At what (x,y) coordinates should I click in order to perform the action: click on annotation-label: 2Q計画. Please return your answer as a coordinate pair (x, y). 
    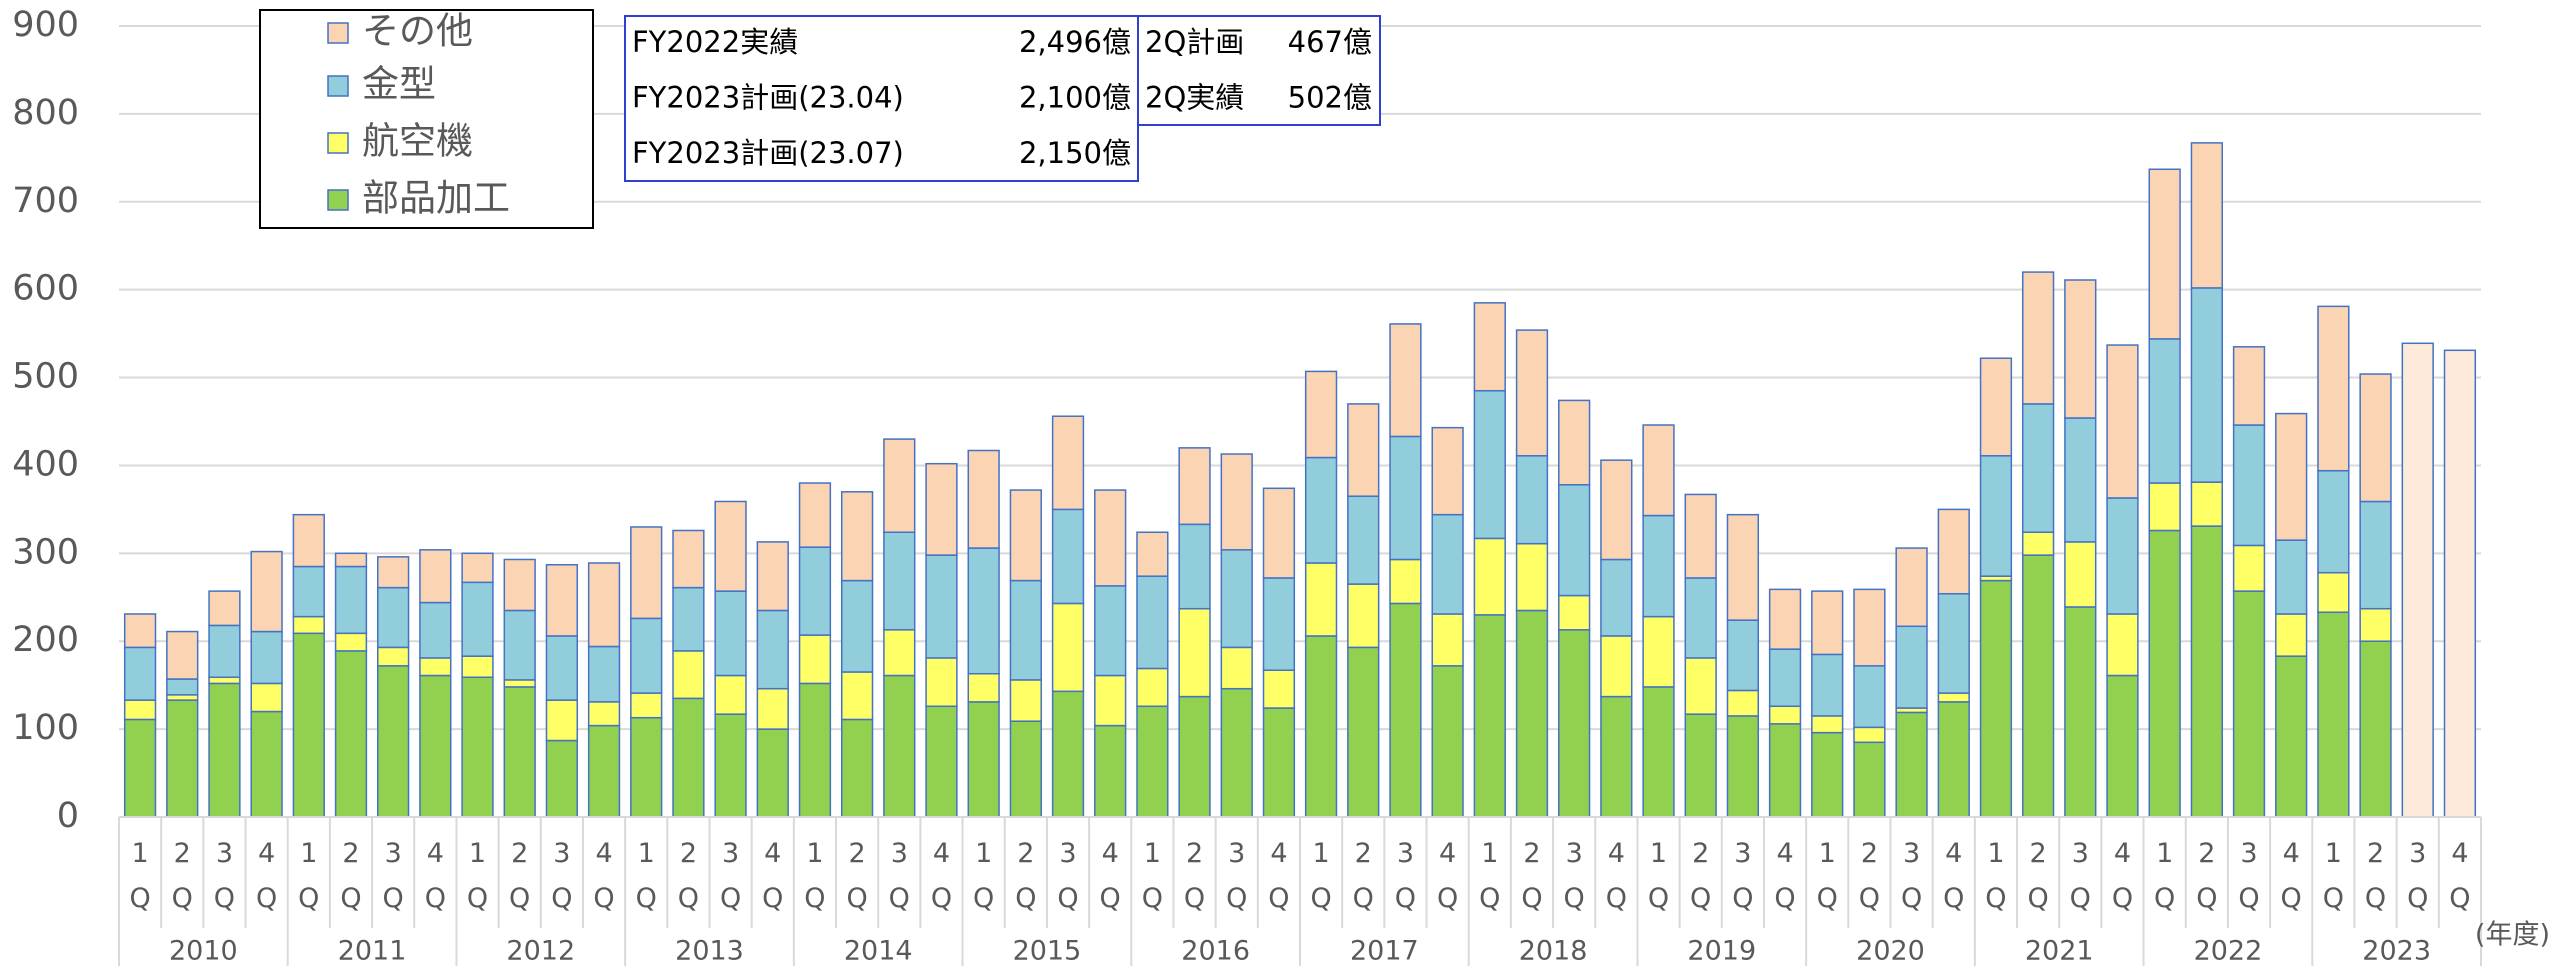
    Looking at the image, I should click on (1194, 42).